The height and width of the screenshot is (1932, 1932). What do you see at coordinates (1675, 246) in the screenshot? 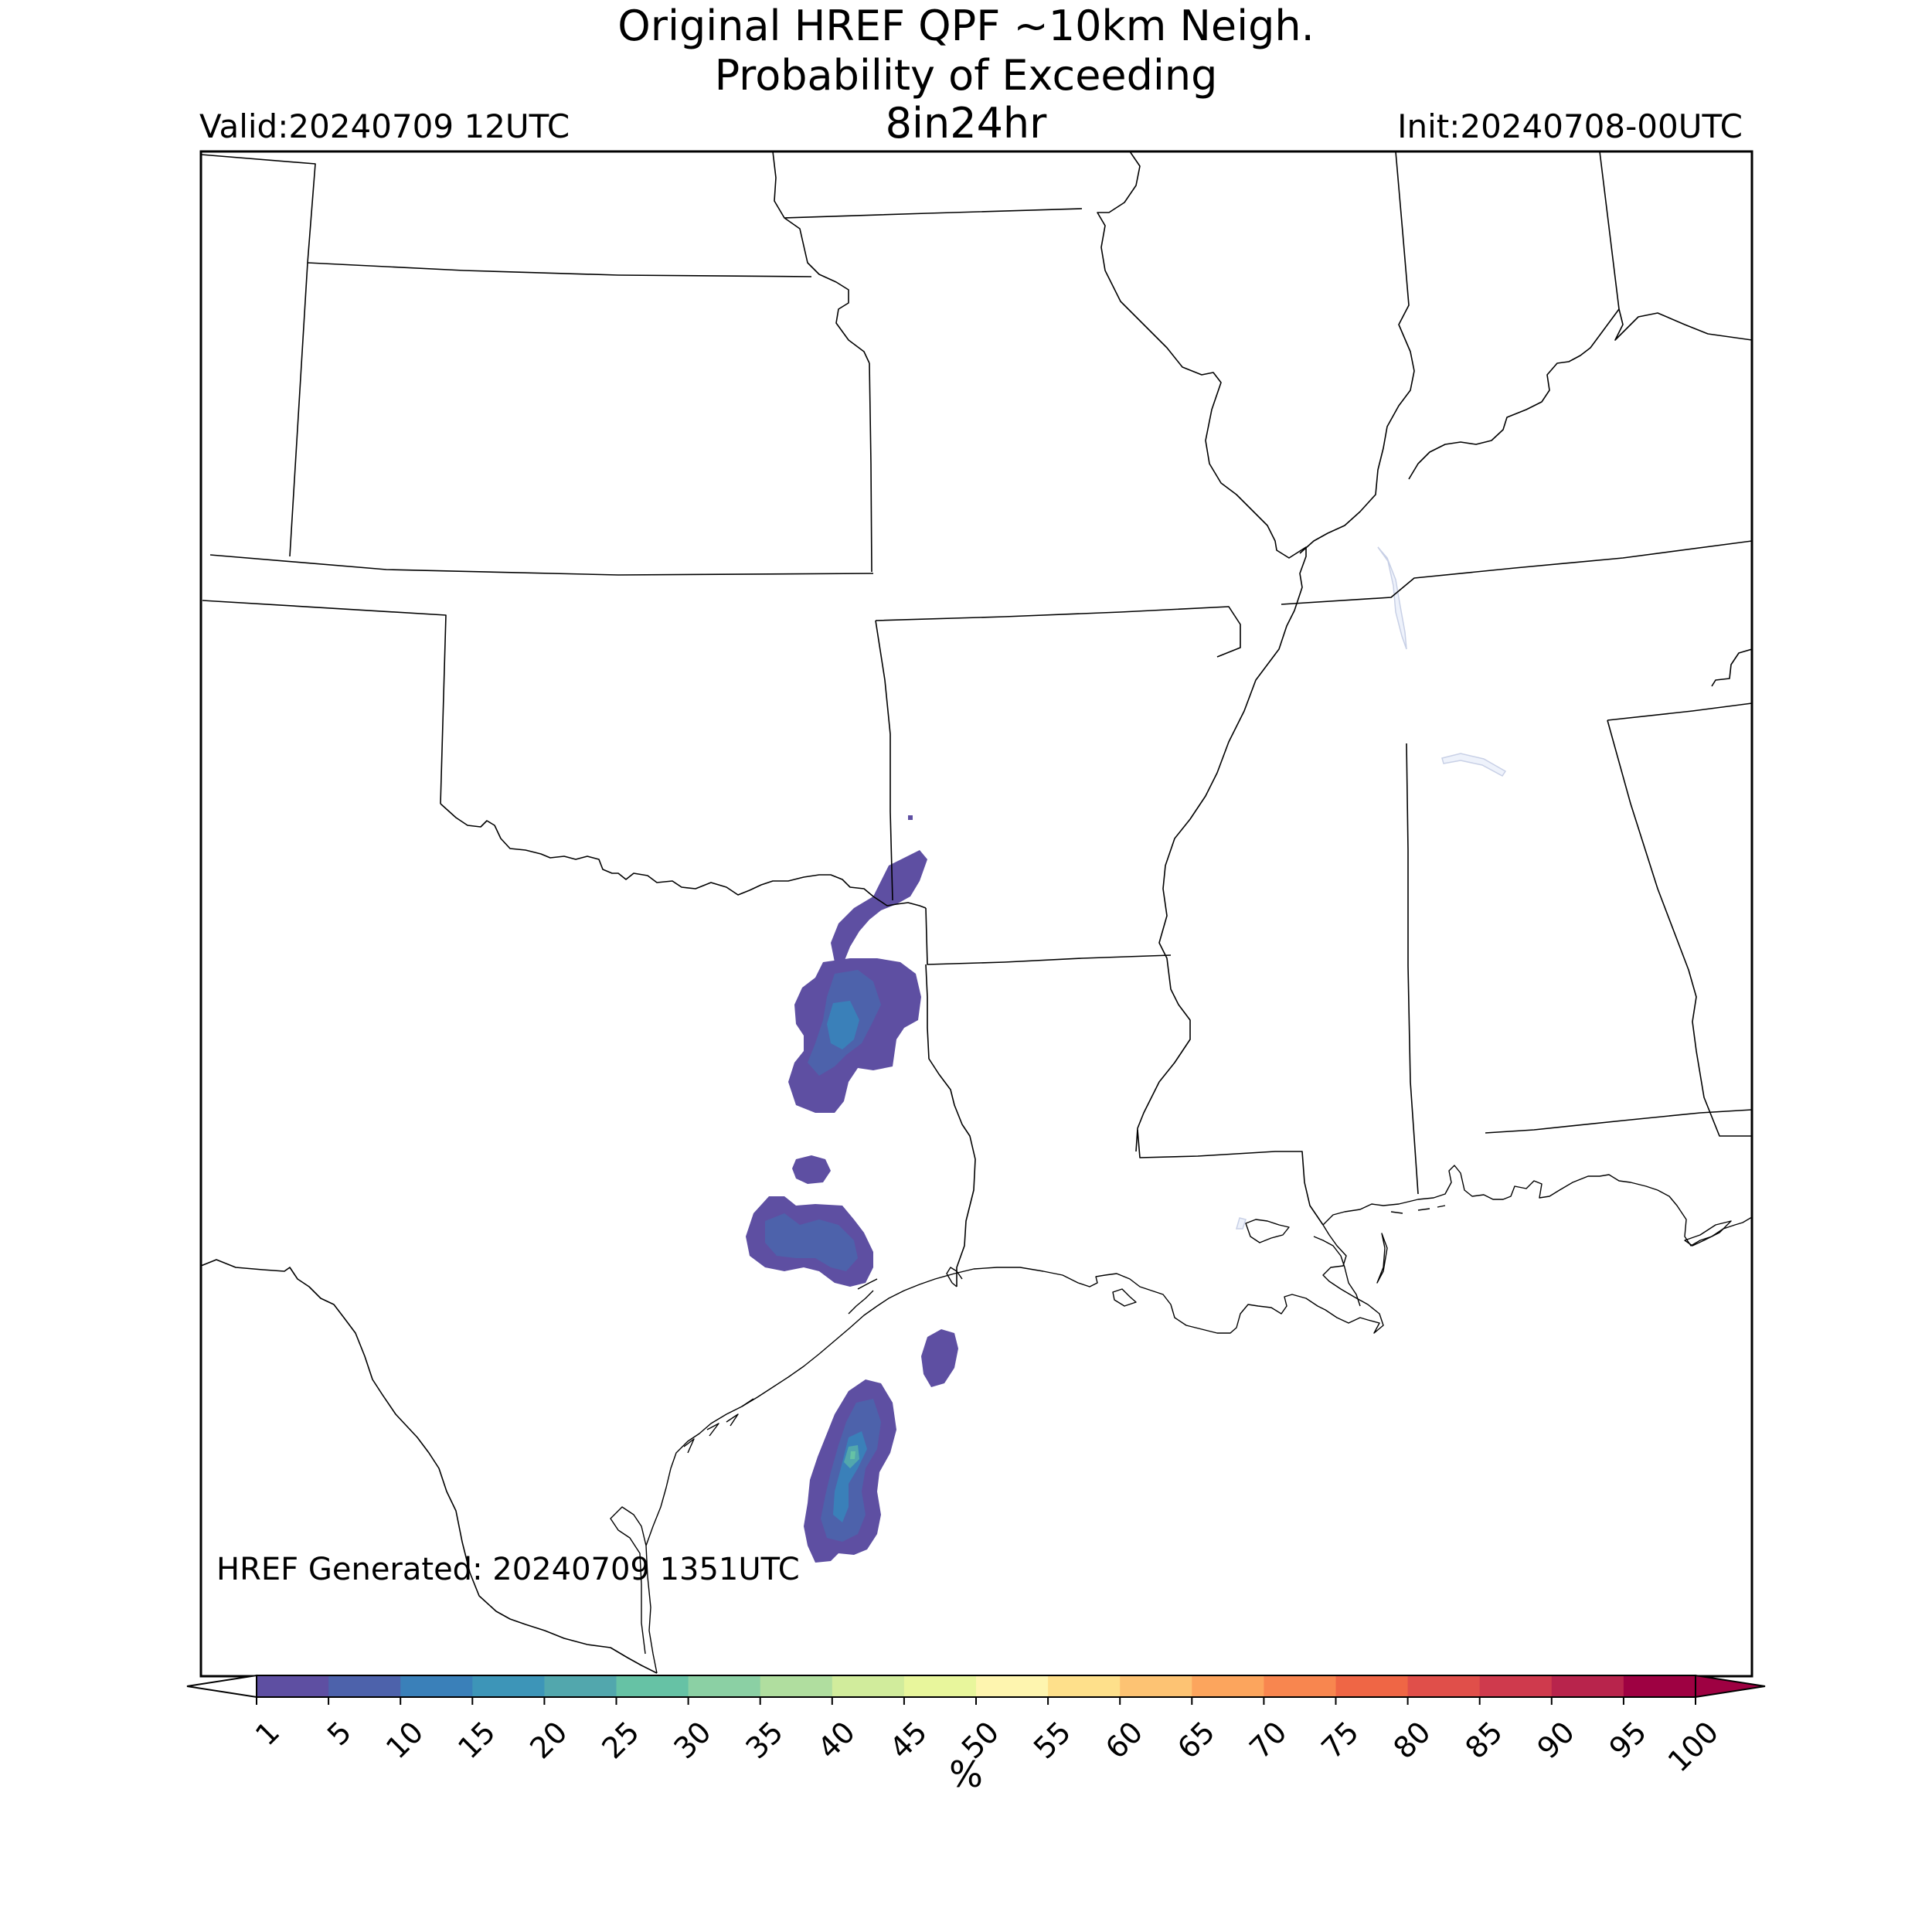
I see `border-in-oh-ky` at bounding box center [1675, 246].